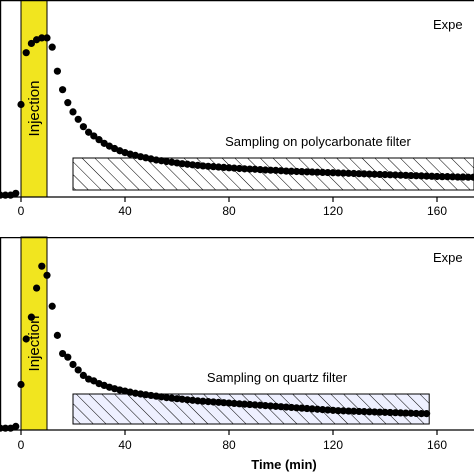 This screenshot has height=474, width=474. Describe the element at coordinates (34, 99) in the screenshot. I see `injection-band` at that location.